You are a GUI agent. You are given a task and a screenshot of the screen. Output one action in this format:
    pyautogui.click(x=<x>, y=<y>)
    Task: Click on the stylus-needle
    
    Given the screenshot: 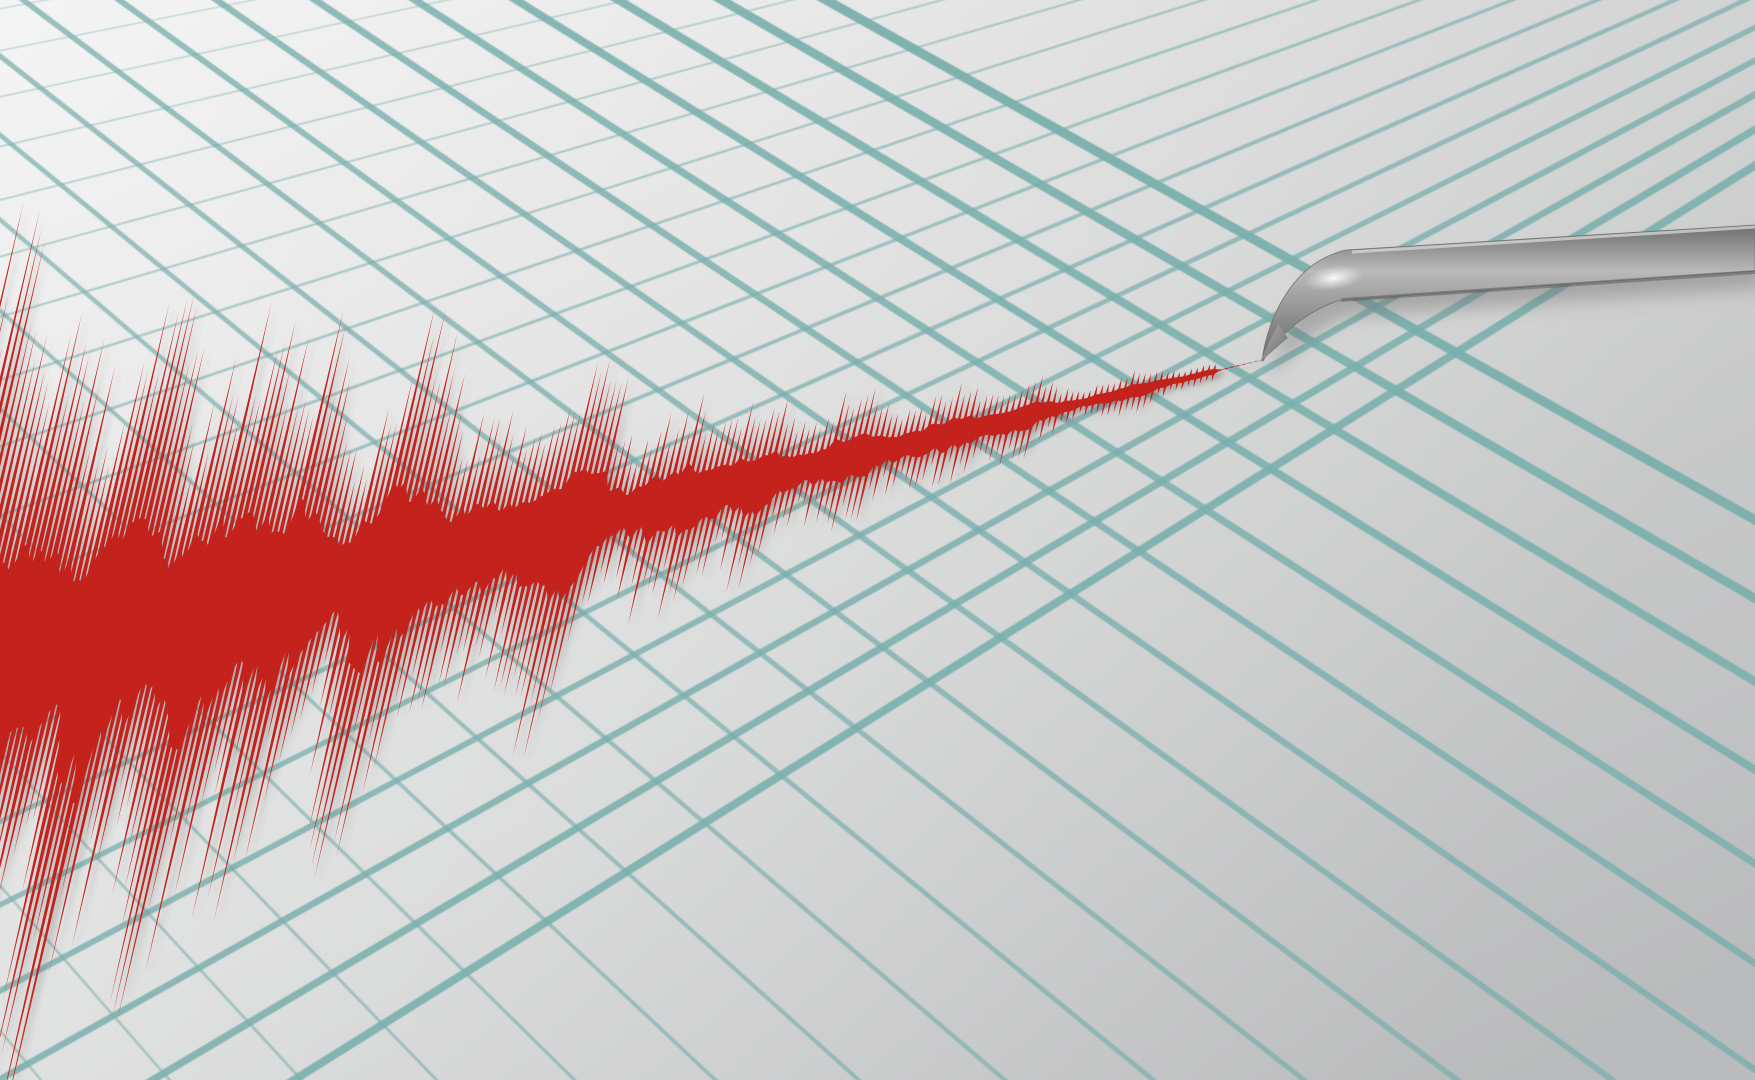 What is the action you would take?
    pyautogui.click(x=1507, y=293)
    